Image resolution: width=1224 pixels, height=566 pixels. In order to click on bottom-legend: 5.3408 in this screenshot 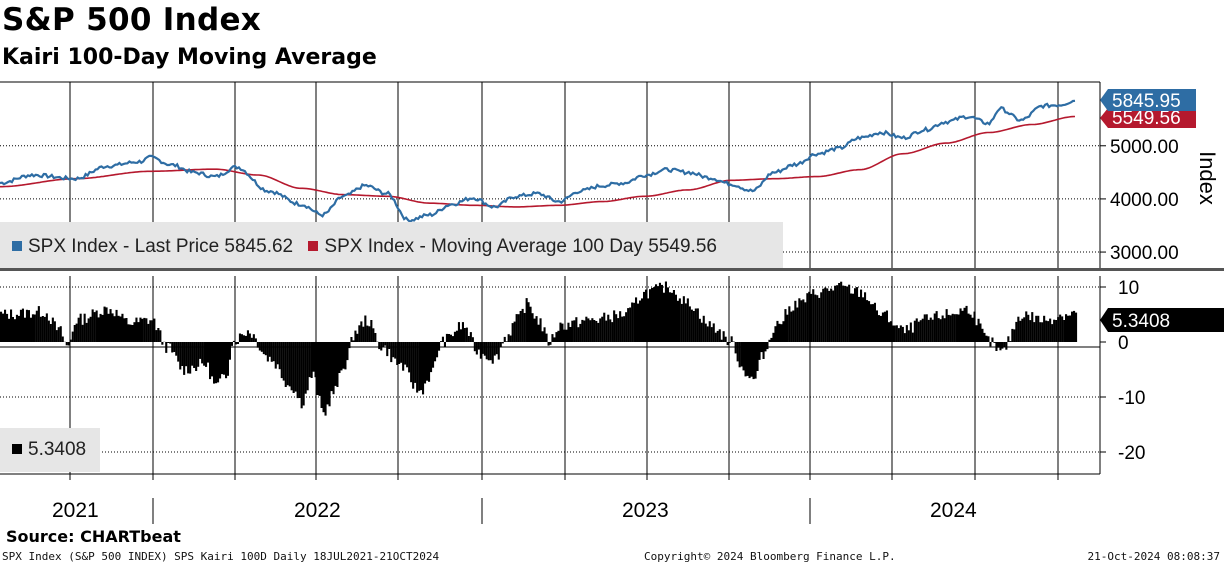, I will do `click(50, 450)`.